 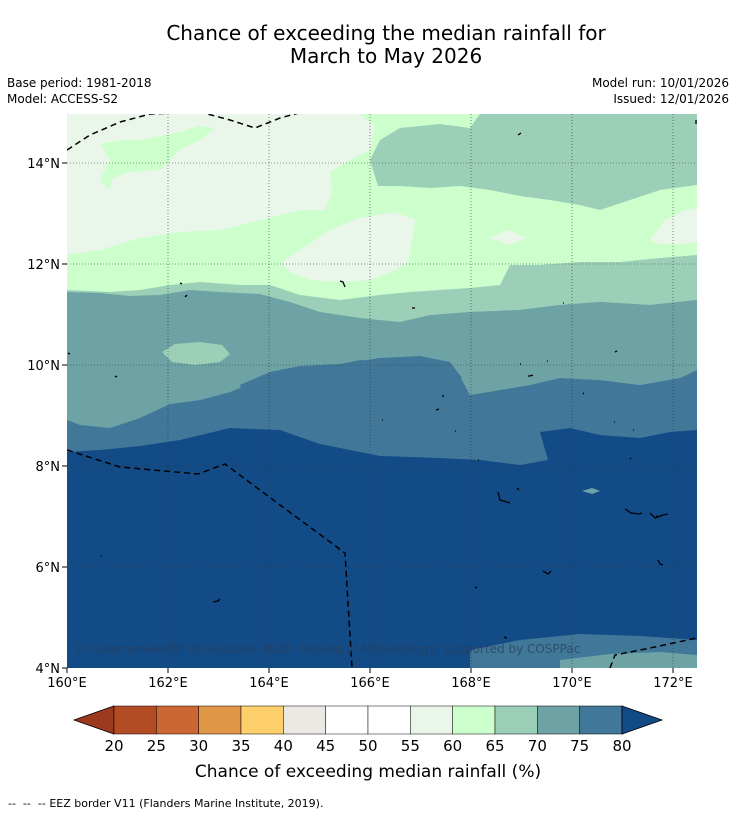 I want to click on lat-label: 14°N, so click(x=43, y=164).